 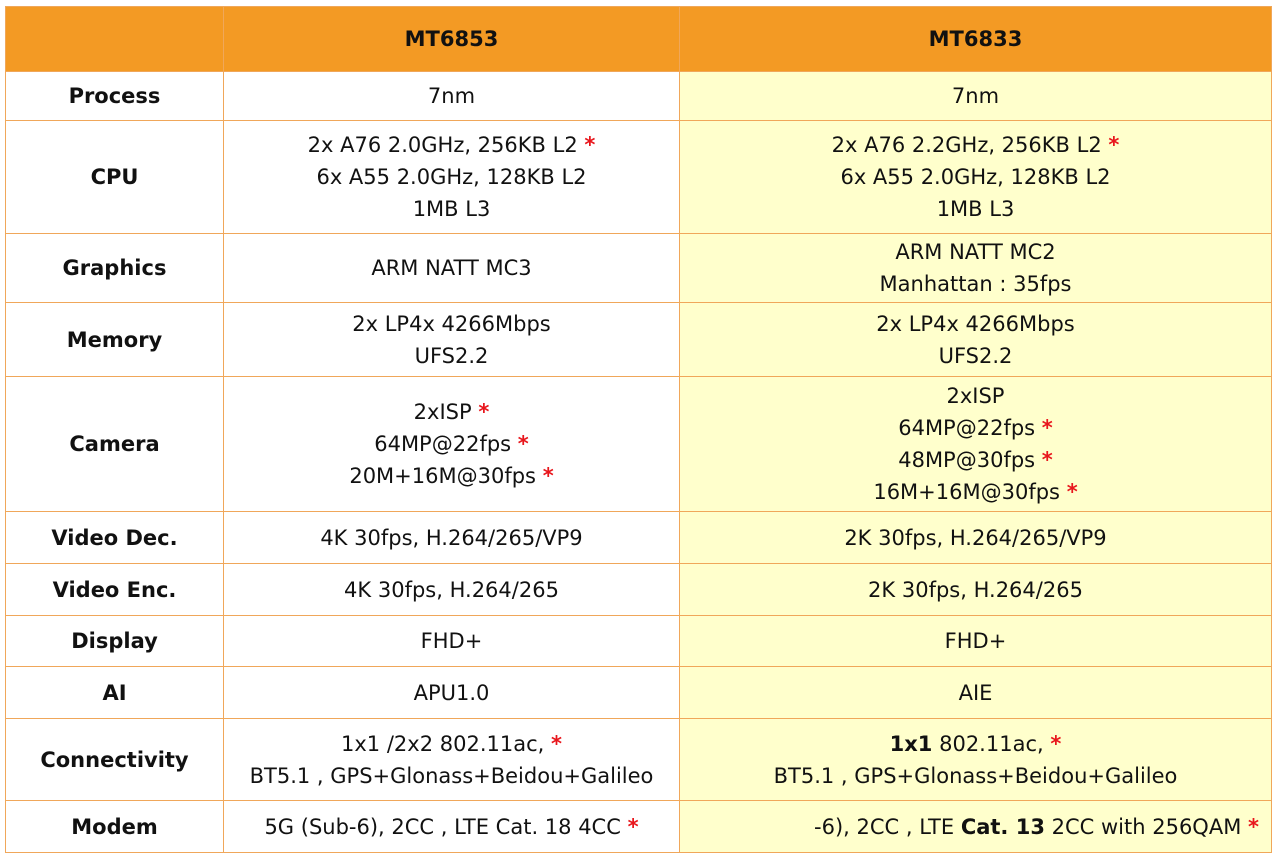 What do you see at coordinates (975, 339) in the screenshot?
I see `memory-mt6833: 2x LP4x 4266Mbps UFS2.2` at bounding box center [975, 339].